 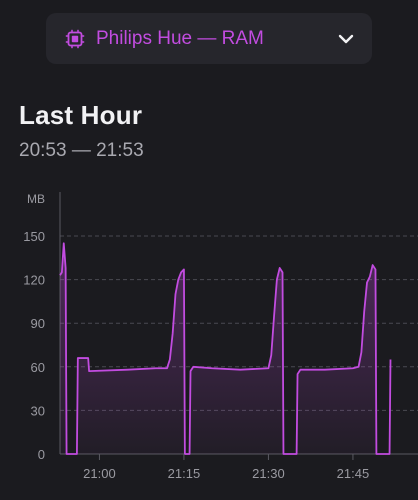 I want to click on y-tick-label: 60, so click(x=38, y=367).